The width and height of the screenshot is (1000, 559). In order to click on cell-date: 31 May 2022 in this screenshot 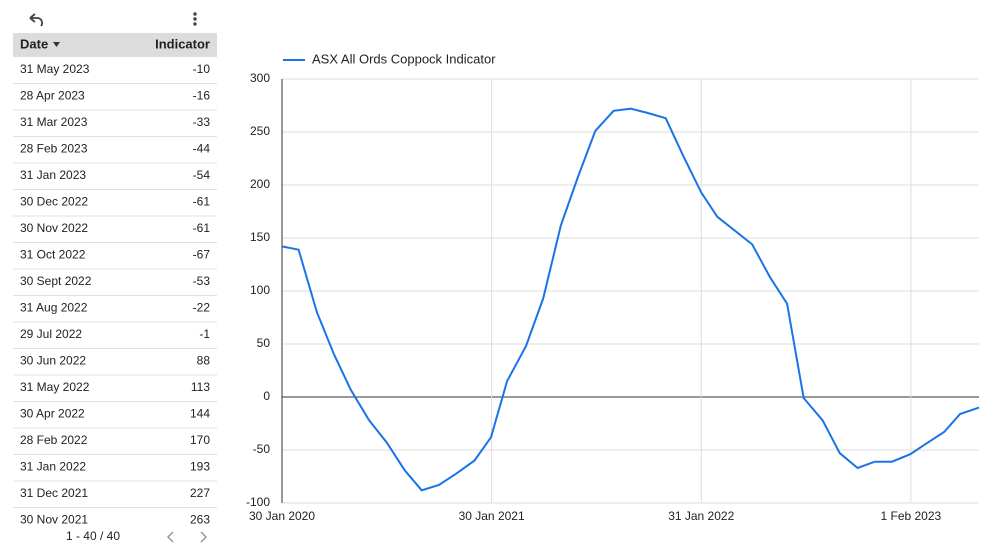, I will do `click(55, 387)`.